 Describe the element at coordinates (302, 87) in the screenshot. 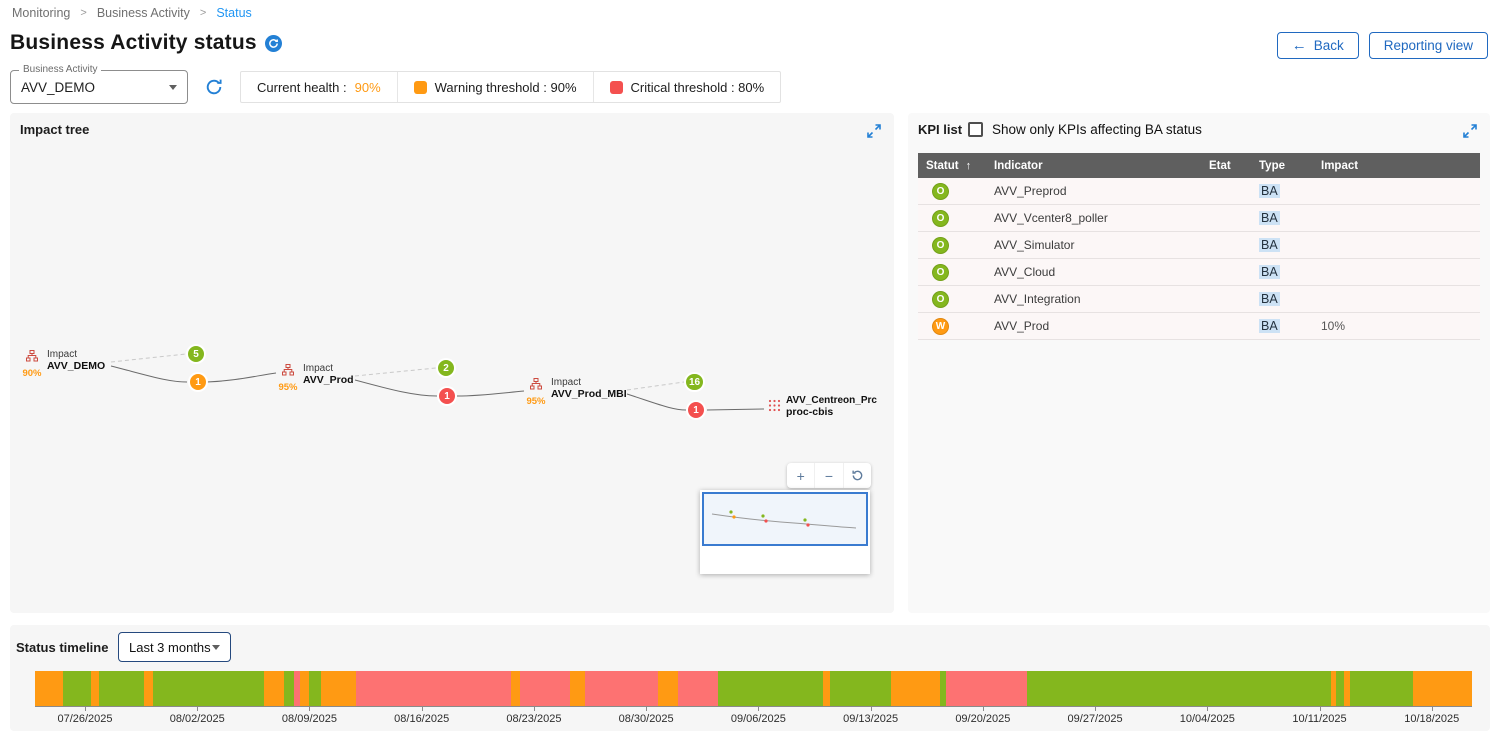

I see `current-health-label: Current health :` at that location.